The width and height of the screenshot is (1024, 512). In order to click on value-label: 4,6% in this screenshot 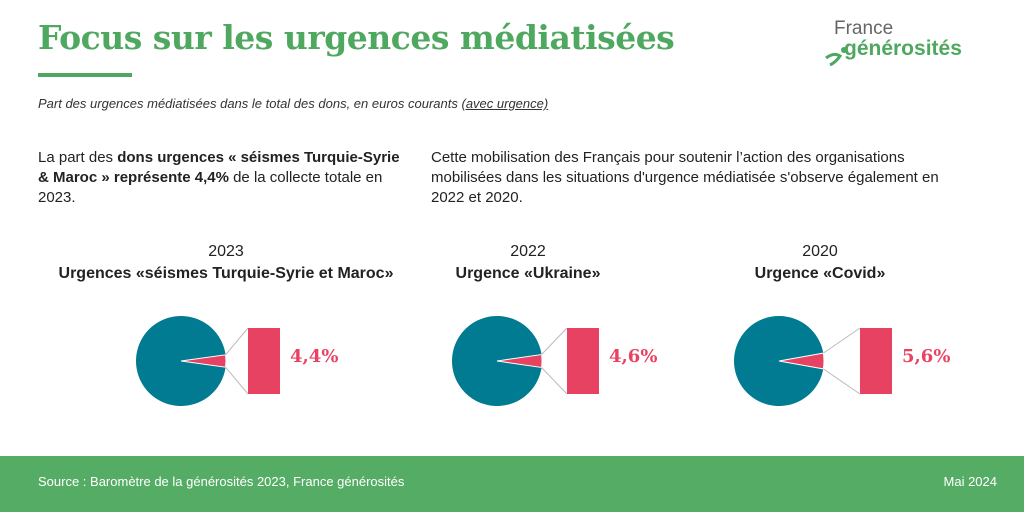, I will do `click(633, 356)`.